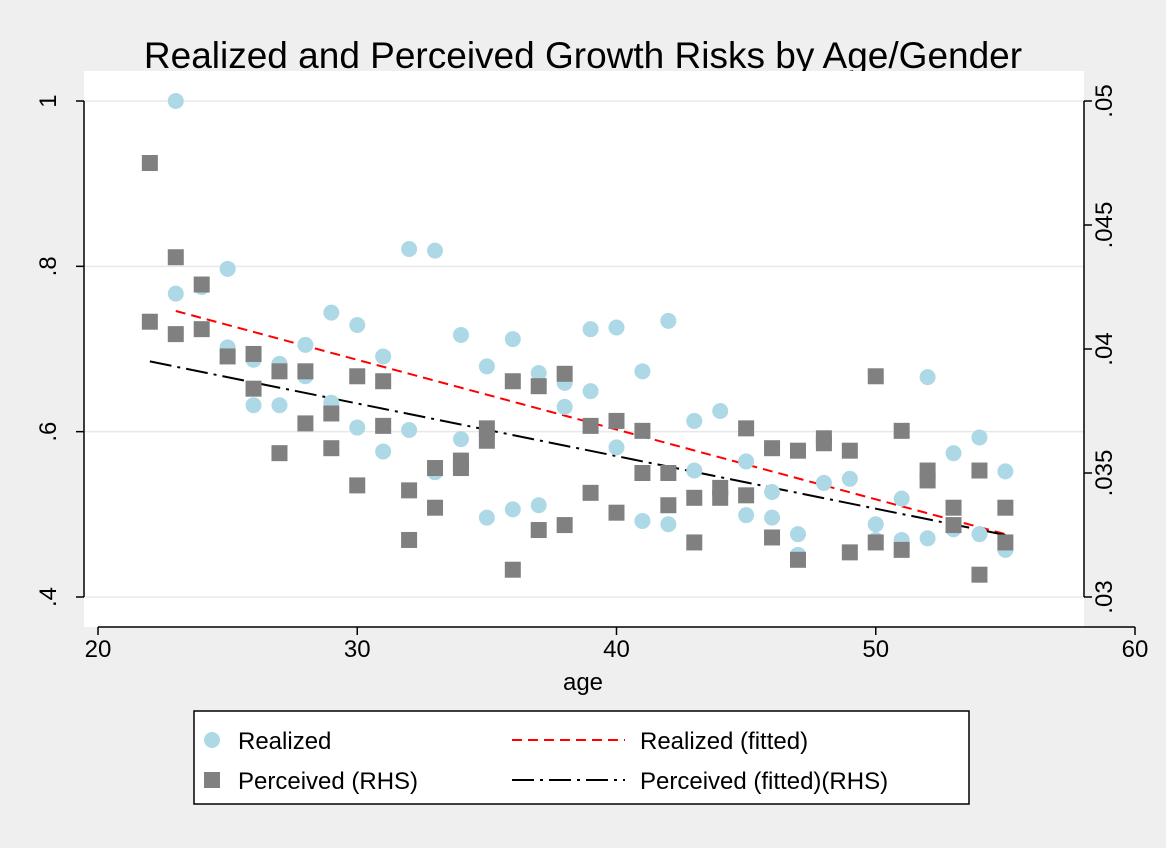 Image resolution: width=1166 pixels, height=848 pixels. Describe the element at coordinates (48, 597) in the screenshot. I see `y-left-tick-label: .4` at that location.